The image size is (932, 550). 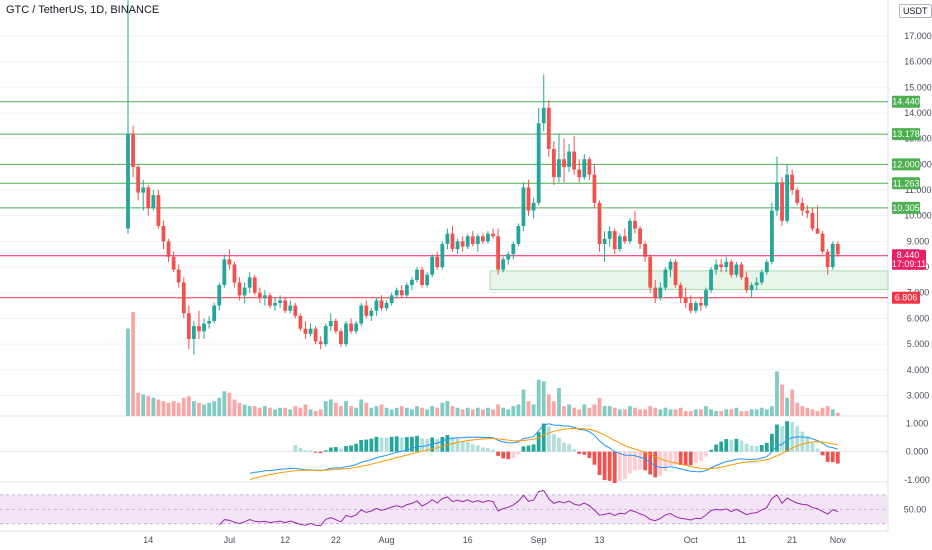 What do you see at coordinates (528, 508) in the screenshot?
I see `rsi-line` at bounding box center [528, 508].